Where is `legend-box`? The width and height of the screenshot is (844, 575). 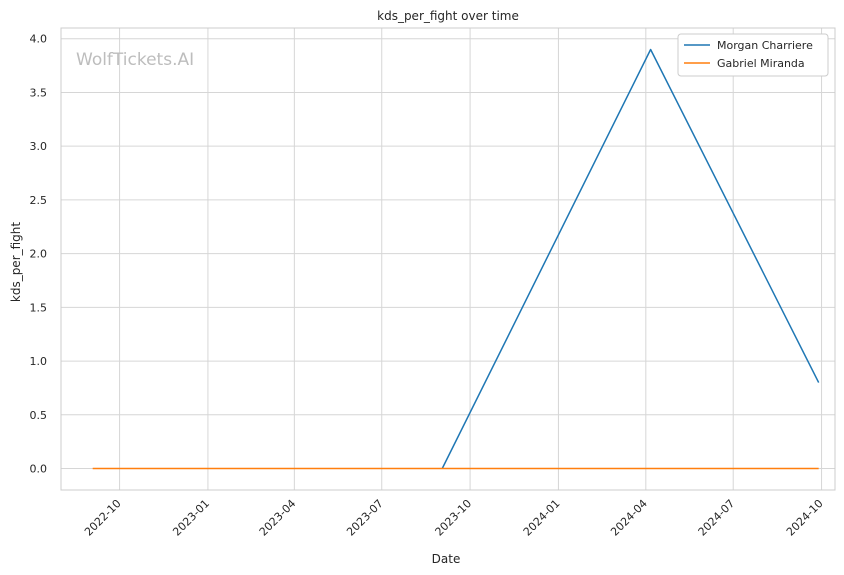
legend-box is located at coordinates (753, 55).